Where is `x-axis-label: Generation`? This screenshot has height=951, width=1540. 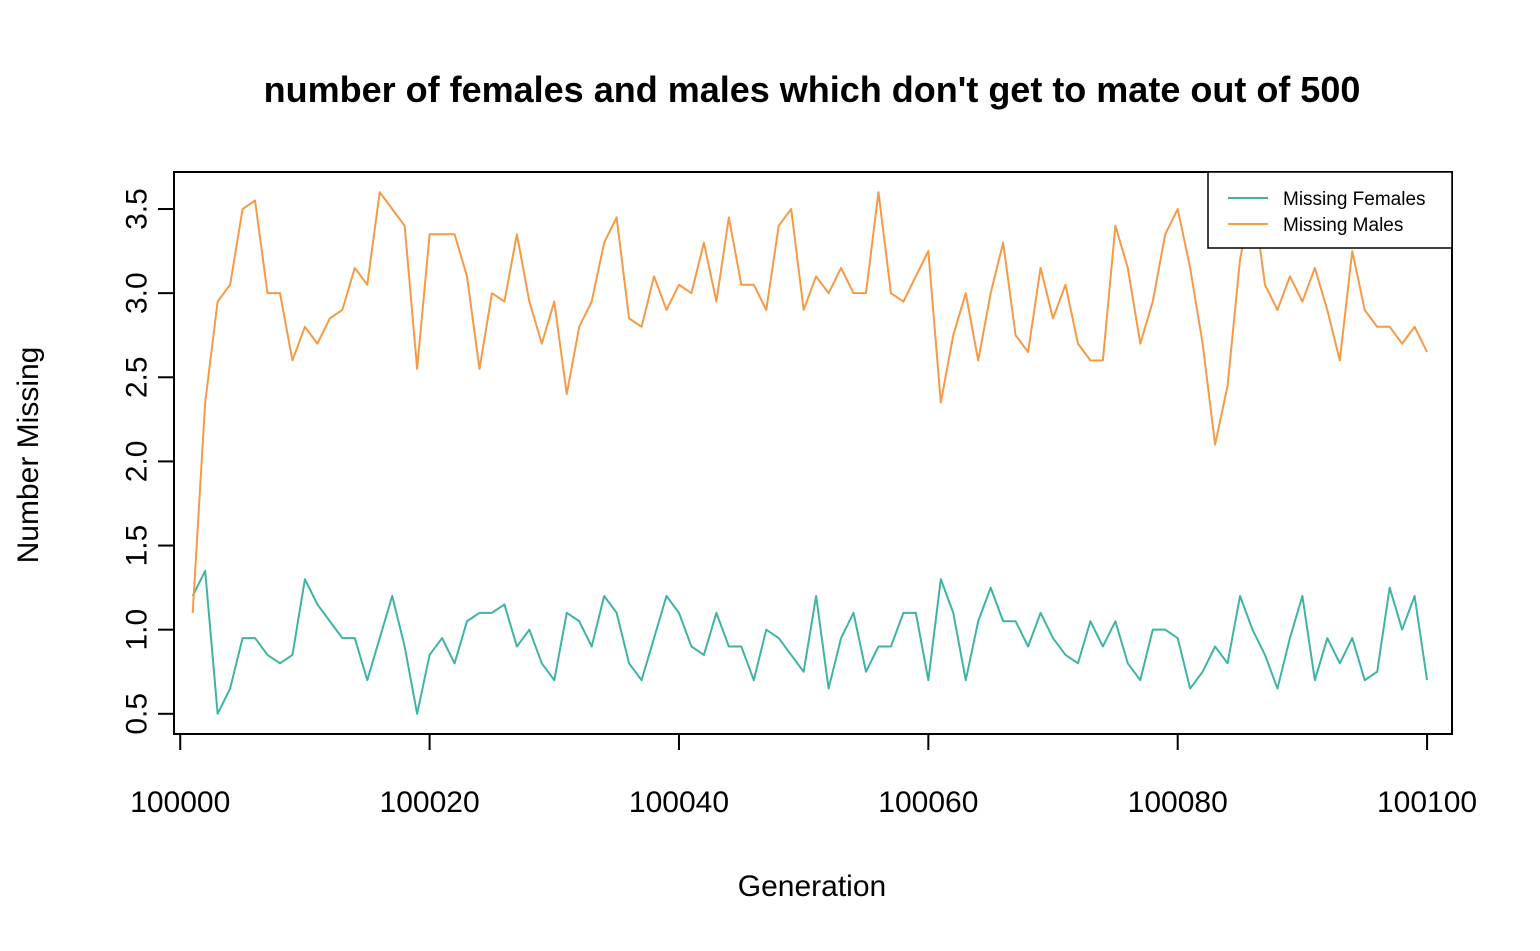
x-axis-label: Generation is located at coordinates (812, 886).